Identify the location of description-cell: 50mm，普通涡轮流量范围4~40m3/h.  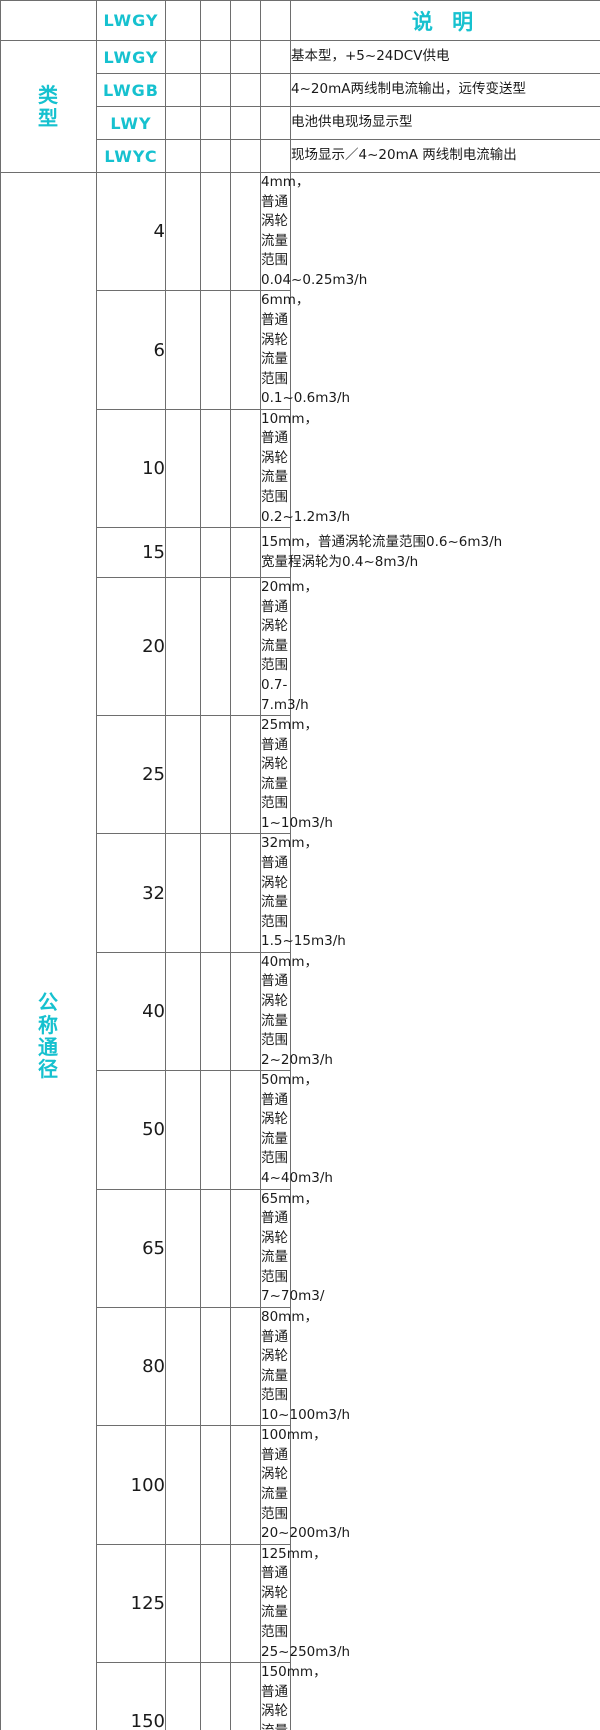
(276, 1130).